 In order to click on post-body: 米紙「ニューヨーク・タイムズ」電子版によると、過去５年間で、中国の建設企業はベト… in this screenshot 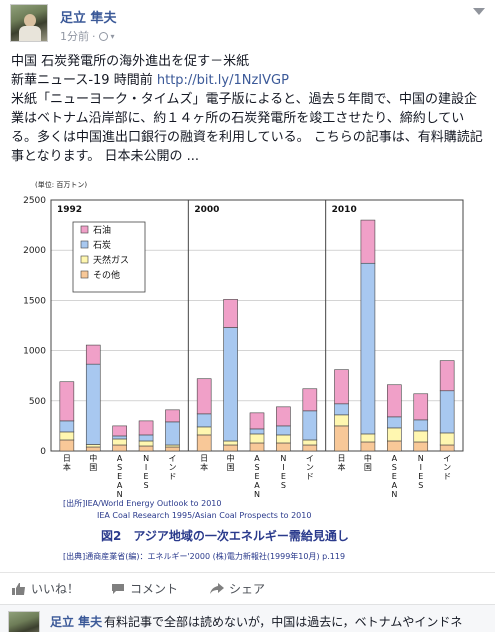, I will do `click(247, 128)`.